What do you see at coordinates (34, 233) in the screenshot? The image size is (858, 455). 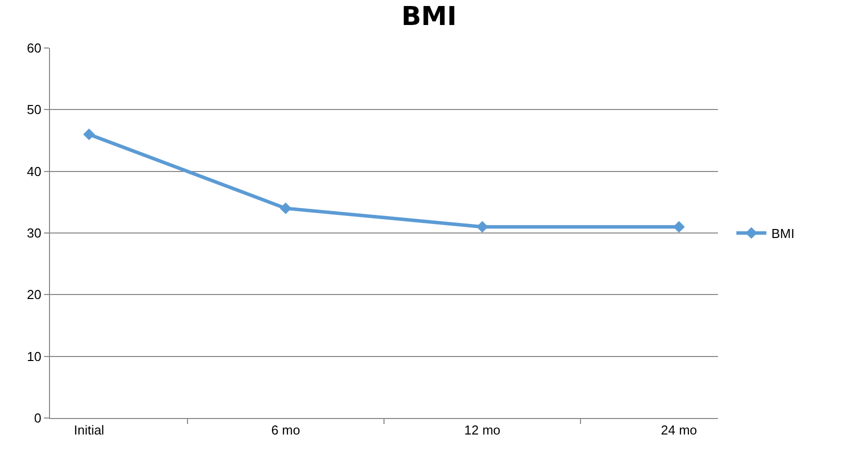 I see `y-tick-label: 30` at bounding box center [34, 233].